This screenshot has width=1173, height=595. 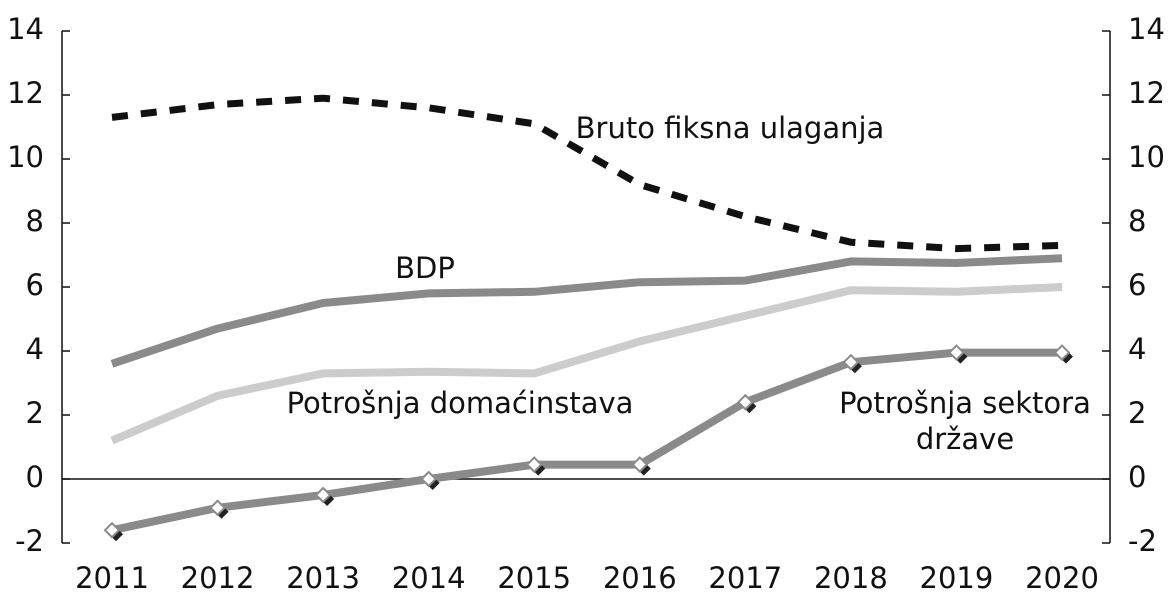 I want to click on y-tick-label: 6, so click(x=35, y=285).